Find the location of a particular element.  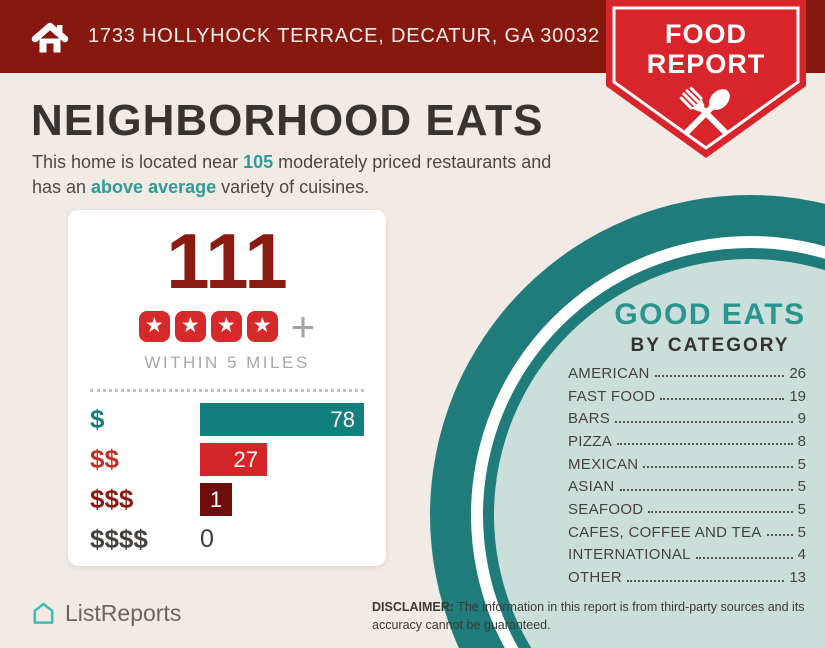

price-tier-label: $$$ is located at coordinates (112, 499).